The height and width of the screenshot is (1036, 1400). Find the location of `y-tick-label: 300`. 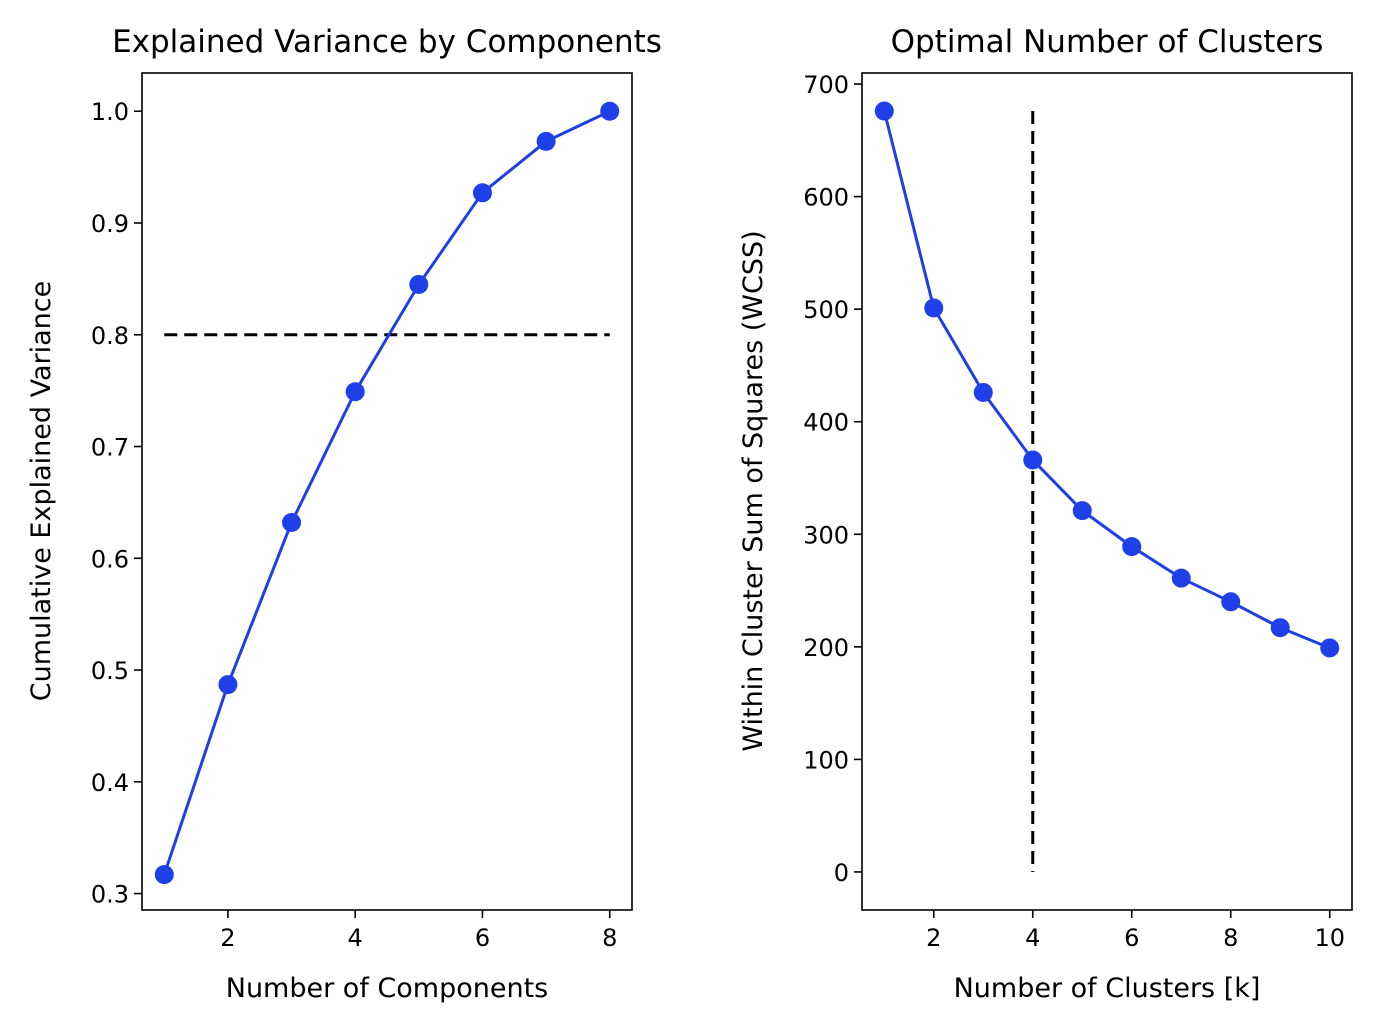

y-tick-label: 300 is located at coordinates (826, 535).